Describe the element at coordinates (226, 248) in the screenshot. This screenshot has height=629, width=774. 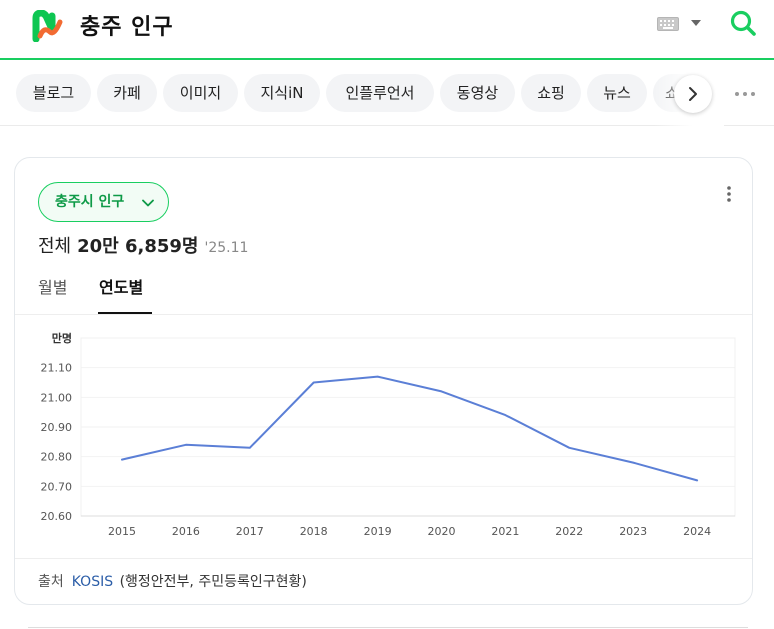
I see `total-date: '25.11` at that location.